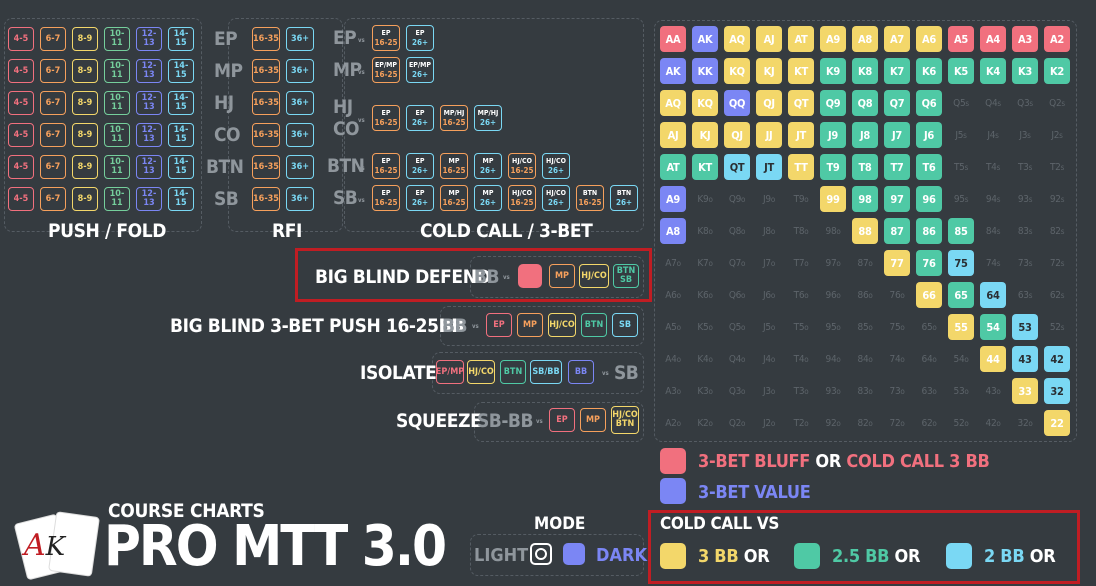 The image size is (1096, 586). I want to click on range-cell: Q8, so click(865, 103).